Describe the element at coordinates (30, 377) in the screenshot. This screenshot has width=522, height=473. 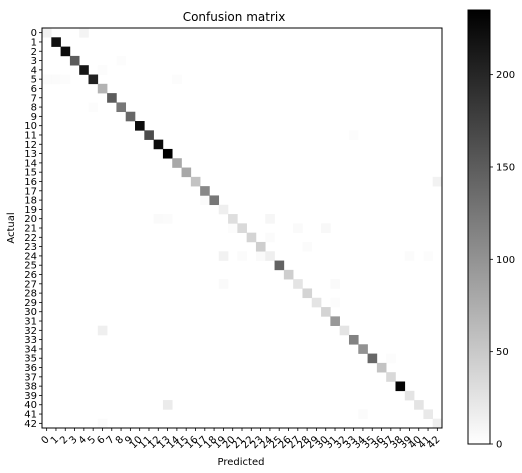
I see `y-tick-label: 37` at that location.